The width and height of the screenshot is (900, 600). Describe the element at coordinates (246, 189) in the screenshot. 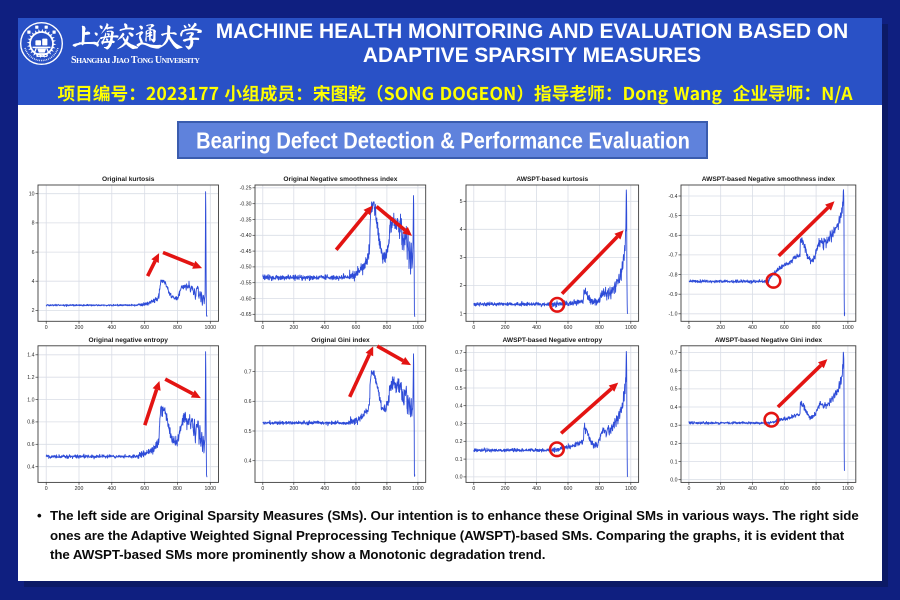

I see `svg-text: -0.25` at that location.